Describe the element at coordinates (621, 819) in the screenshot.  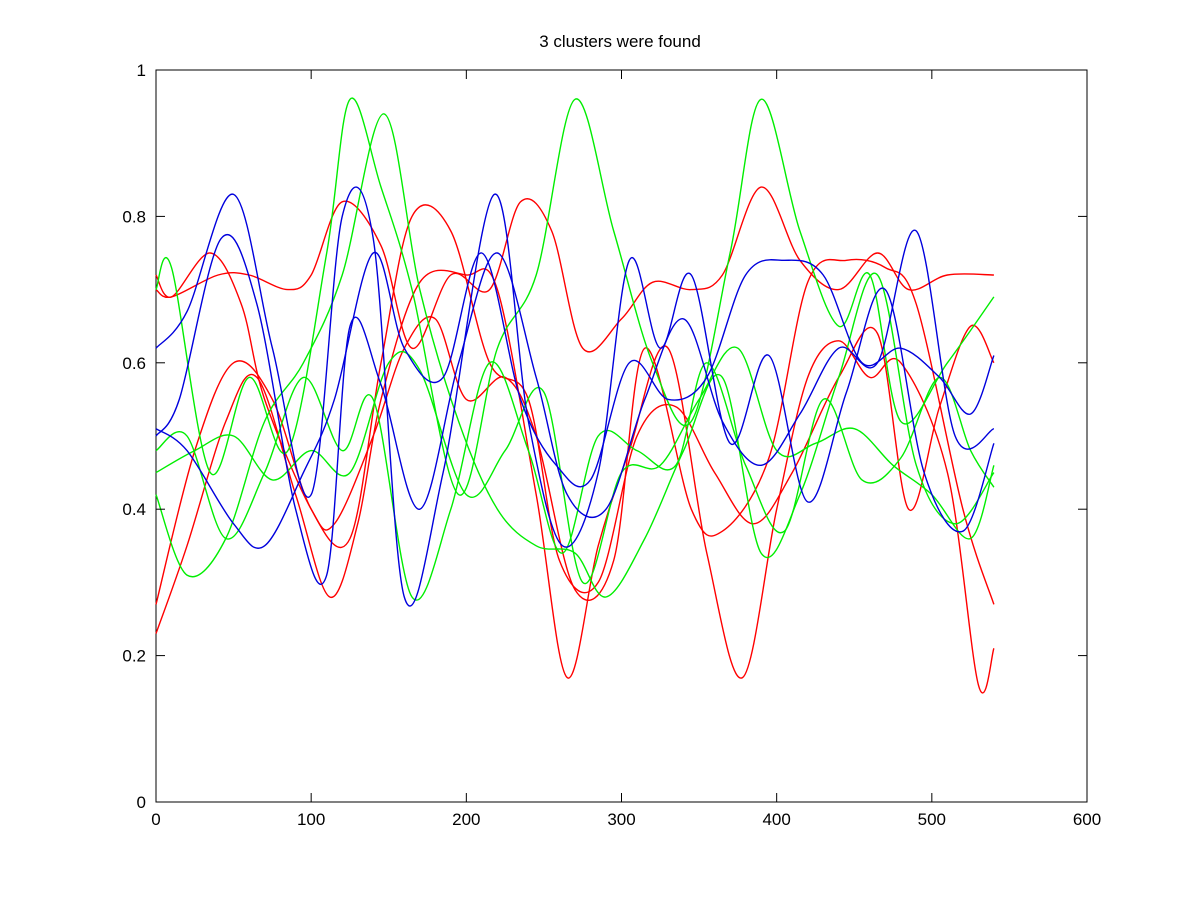
I see `x-tick-label: 300` at that location.